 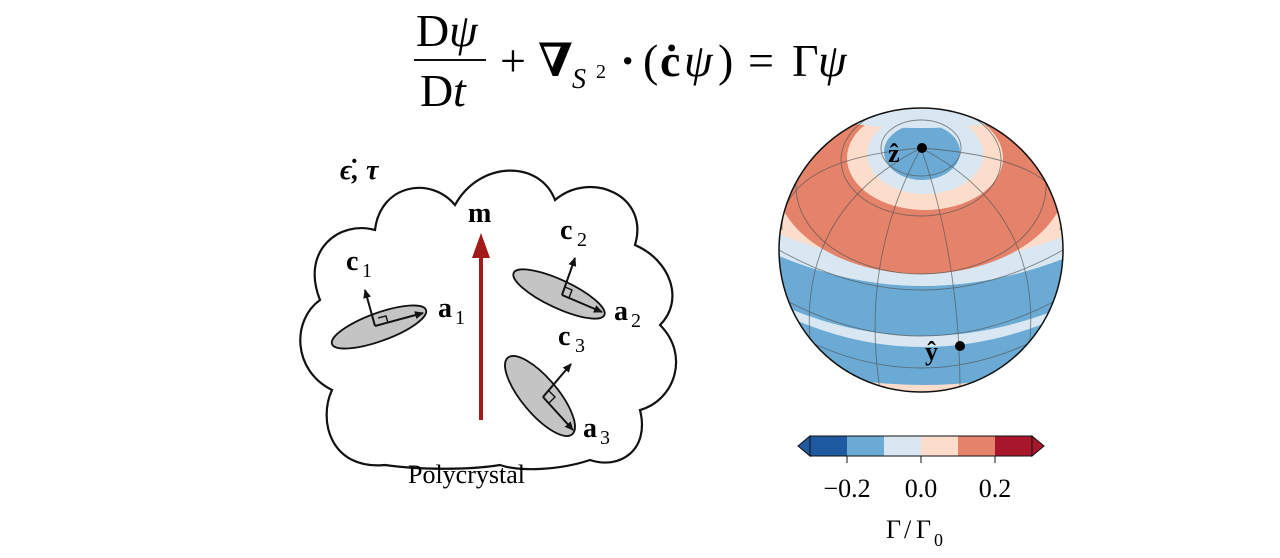 I want to click on colorbar-right-extension, so click(x=1038, y=446).